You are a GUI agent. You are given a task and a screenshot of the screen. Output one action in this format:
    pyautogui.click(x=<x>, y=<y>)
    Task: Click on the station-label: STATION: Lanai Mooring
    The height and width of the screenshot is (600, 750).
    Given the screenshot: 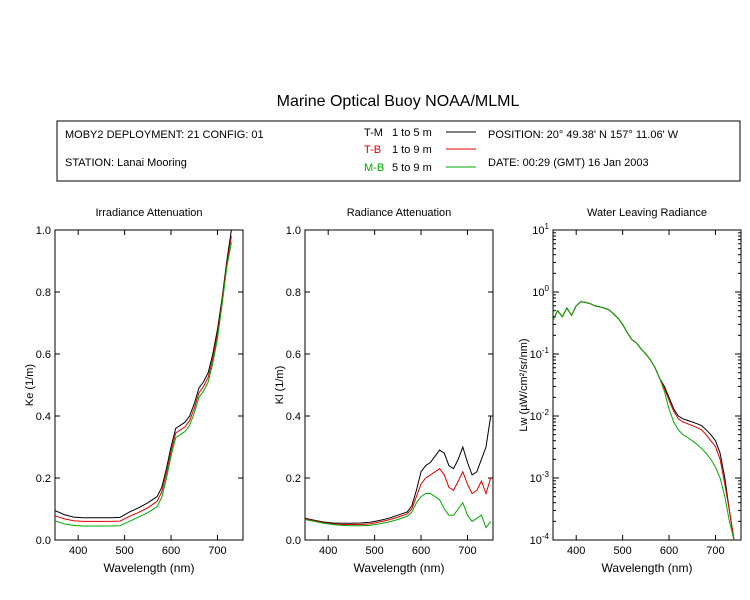 What is the action you would take?
    pyautogui.click(x=126, y=163)
    